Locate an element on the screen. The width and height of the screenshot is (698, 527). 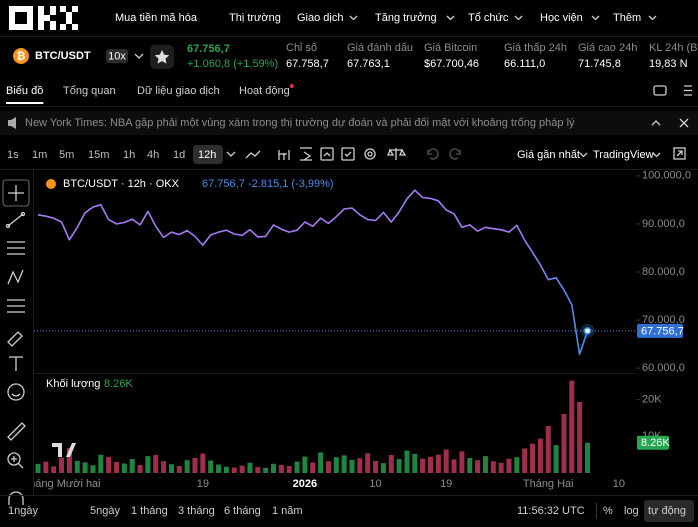
stat-label: Giá đánh dấu is located at coordinates (380, 48).